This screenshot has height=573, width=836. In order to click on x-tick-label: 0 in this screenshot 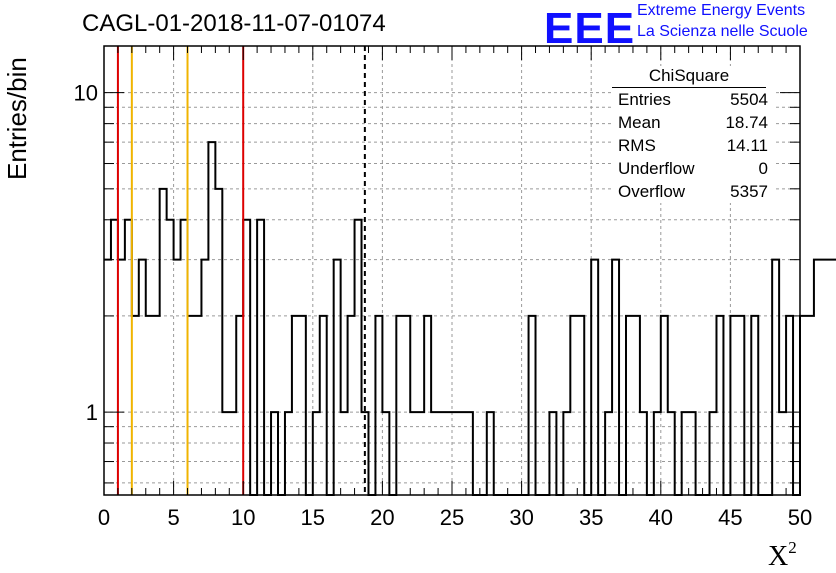, I will do `click(104, 517)`.